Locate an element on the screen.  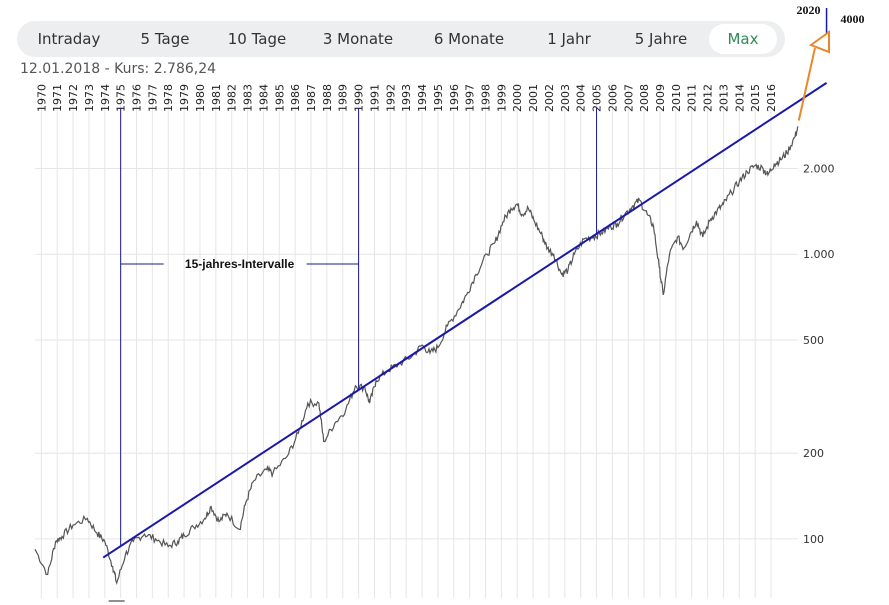
year-tick-label: 1994 is located at coordinates (422, 98).